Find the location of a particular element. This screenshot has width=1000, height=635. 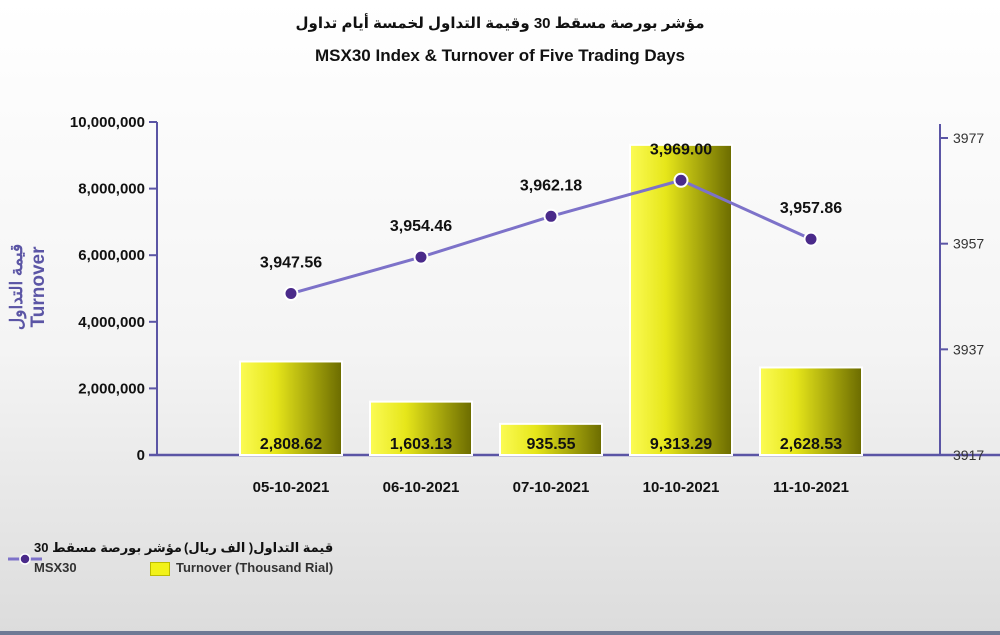

bar-value-label: 1,603.13 is located at coordinates (421, 444).